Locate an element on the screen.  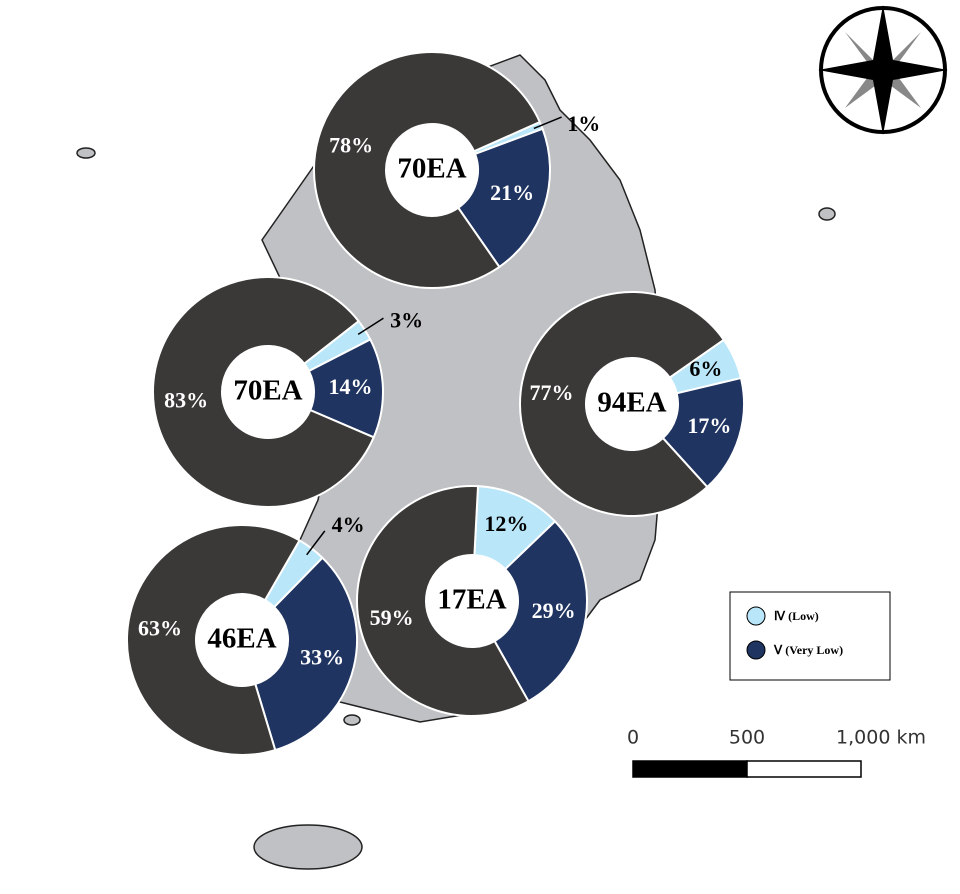
legend-label: Ⅴ (Very Low) is located at coordinates (808, 650).